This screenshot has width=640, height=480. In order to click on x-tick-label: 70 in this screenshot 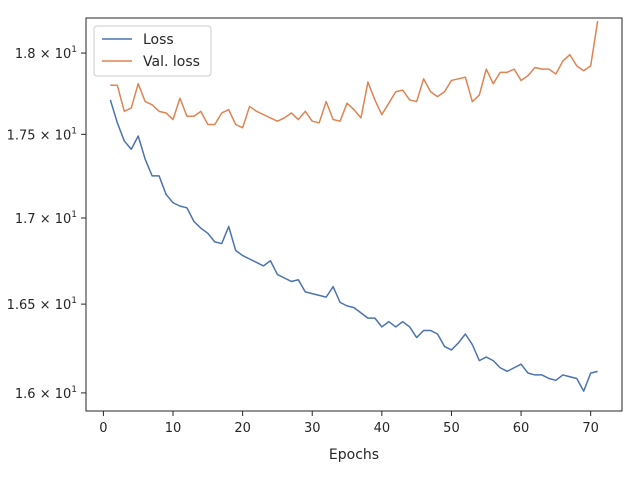, I will do `click(590, 428)`.